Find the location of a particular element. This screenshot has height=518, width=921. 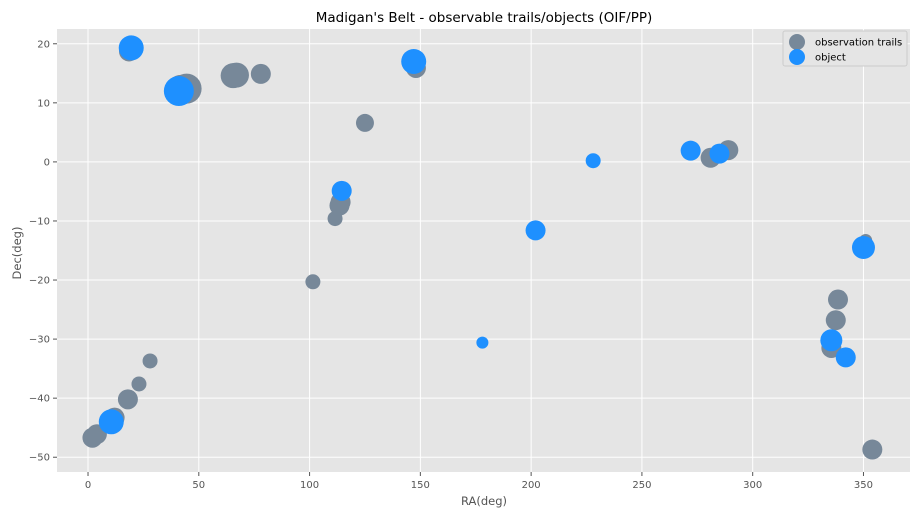

x-tick-label: 50 is located at coordinates (198, 485).